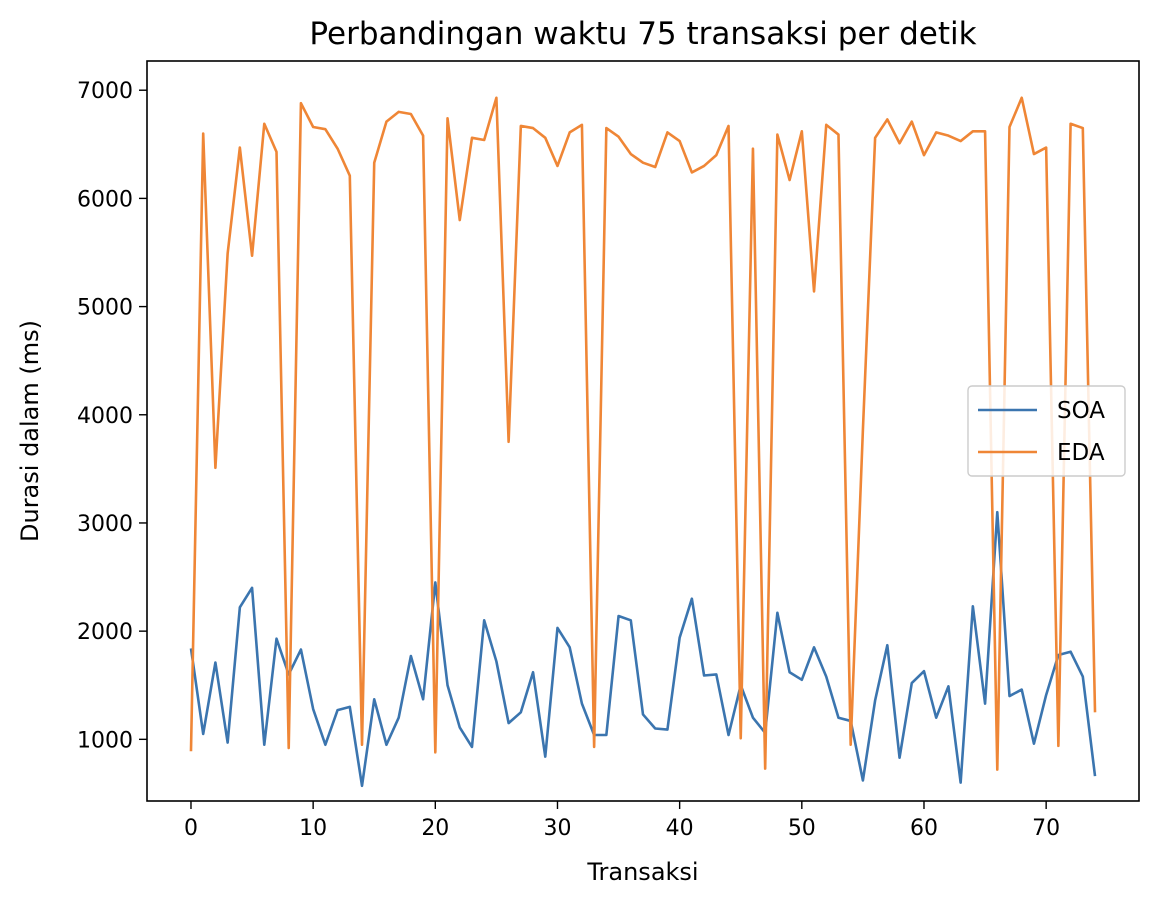 Image resolution: width=1158 pixels, height=904 pixels. Describe the element at coordinates (557, 828) in the screenshot. I see `x-tick-label: 30` at that location.